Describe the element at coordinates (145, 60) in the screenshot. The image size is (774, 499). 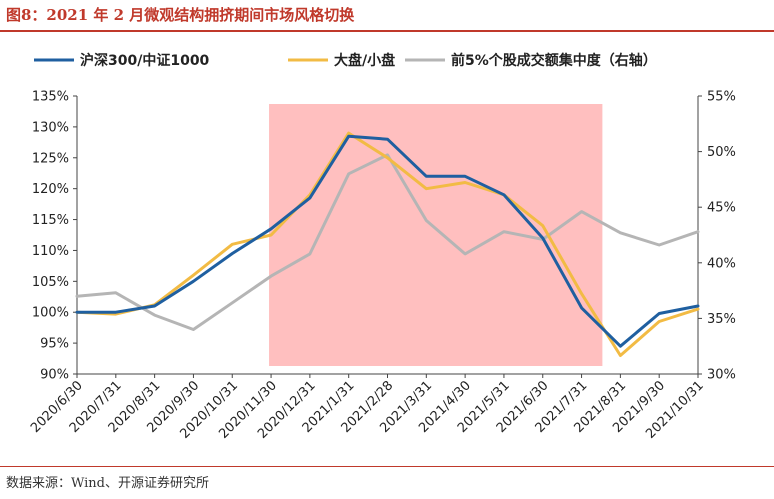
I see `legend-label: 沪深300/中证1000` at that location.